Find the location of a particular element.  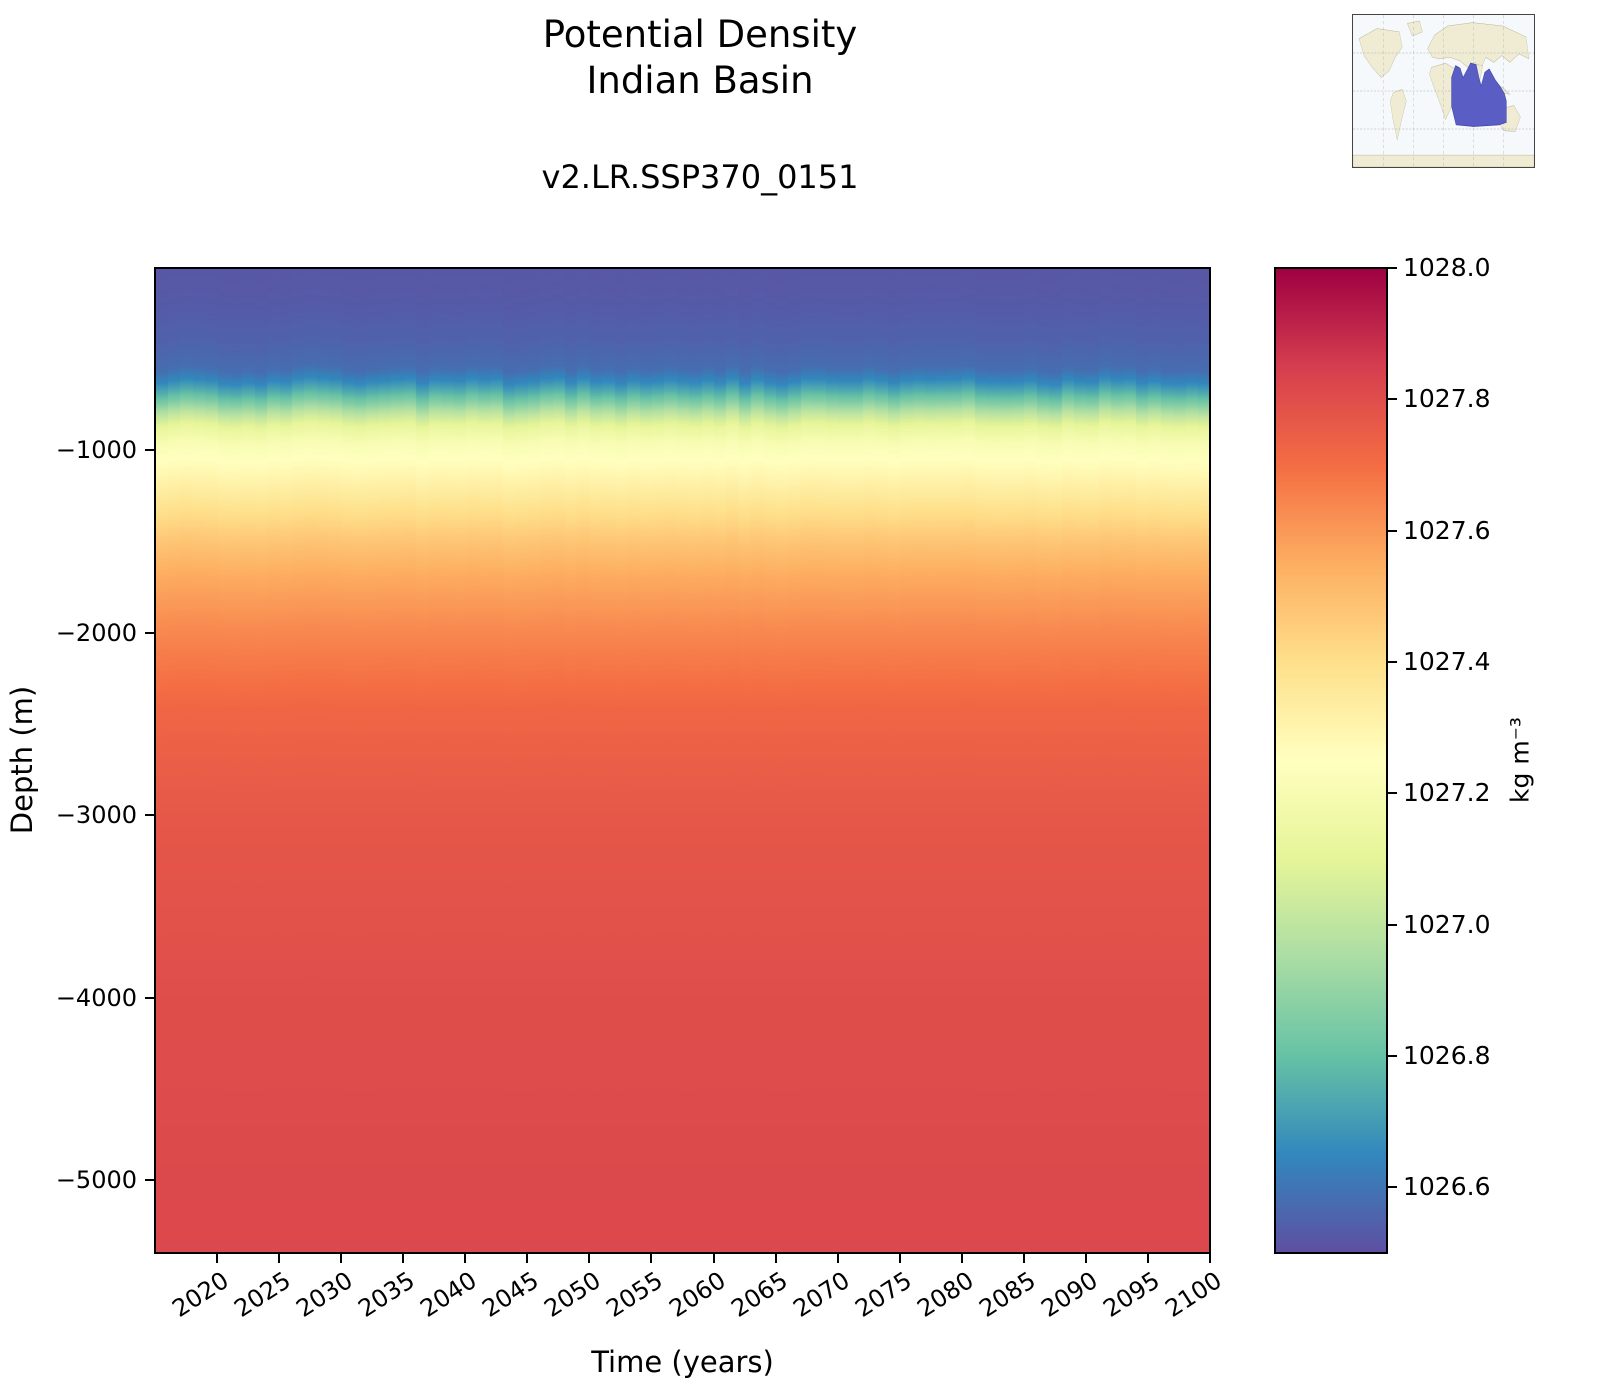

colorbar-tick-label: 1028.0 is located at coordinates (1447, 267).